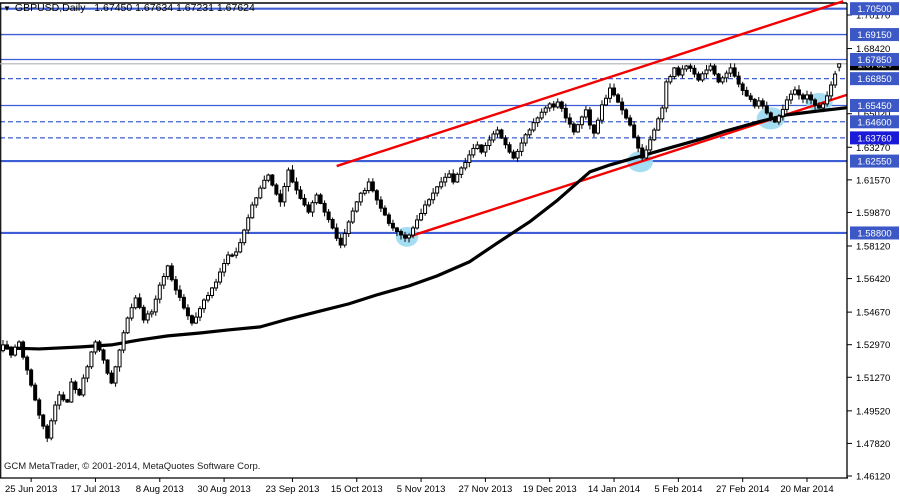 The image size is (900, 500). I want to click on price-level-tag-label: 1.63760, so click(874, 138).